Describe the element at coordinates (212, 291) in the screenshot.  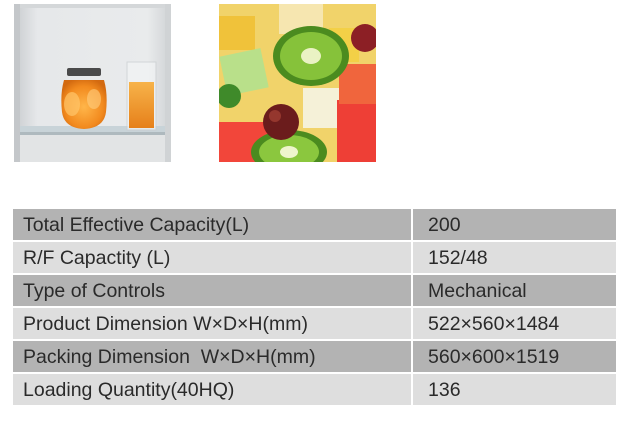
I see `spec-label: Type of Controls` at that location.